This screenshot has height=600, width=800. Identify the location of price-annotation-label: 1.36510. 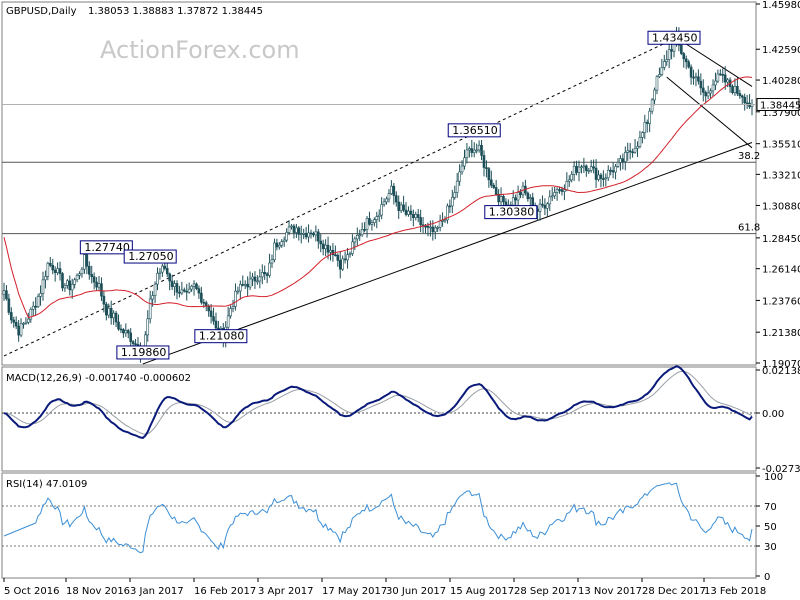
(475, 130).